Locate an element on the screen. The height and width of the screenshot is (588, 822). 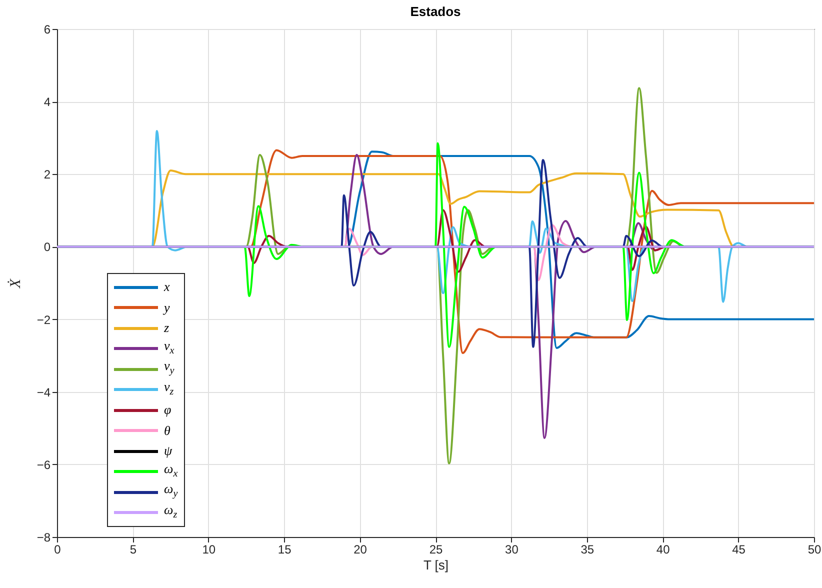
legend-label: v$_{y}$ is located at coordinates (169, 368).